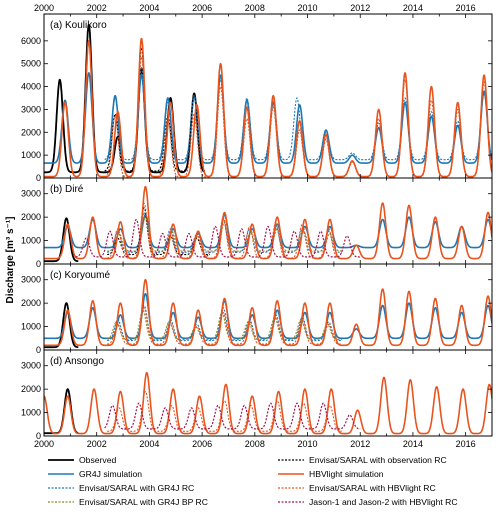  Describe the element at coordinates (31, 64) in the screenshot. I see `y-tick-label: 5000` at that location.